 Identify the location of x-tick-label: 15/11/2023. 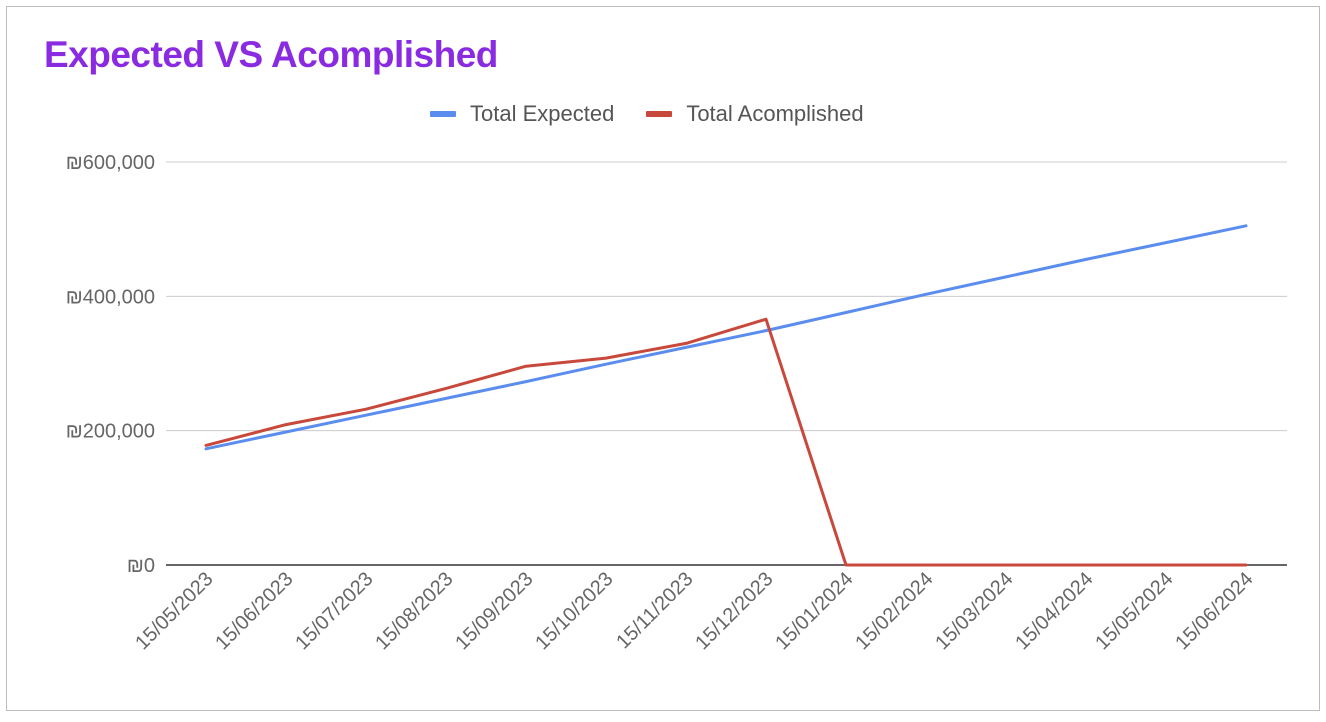
(654, 610).